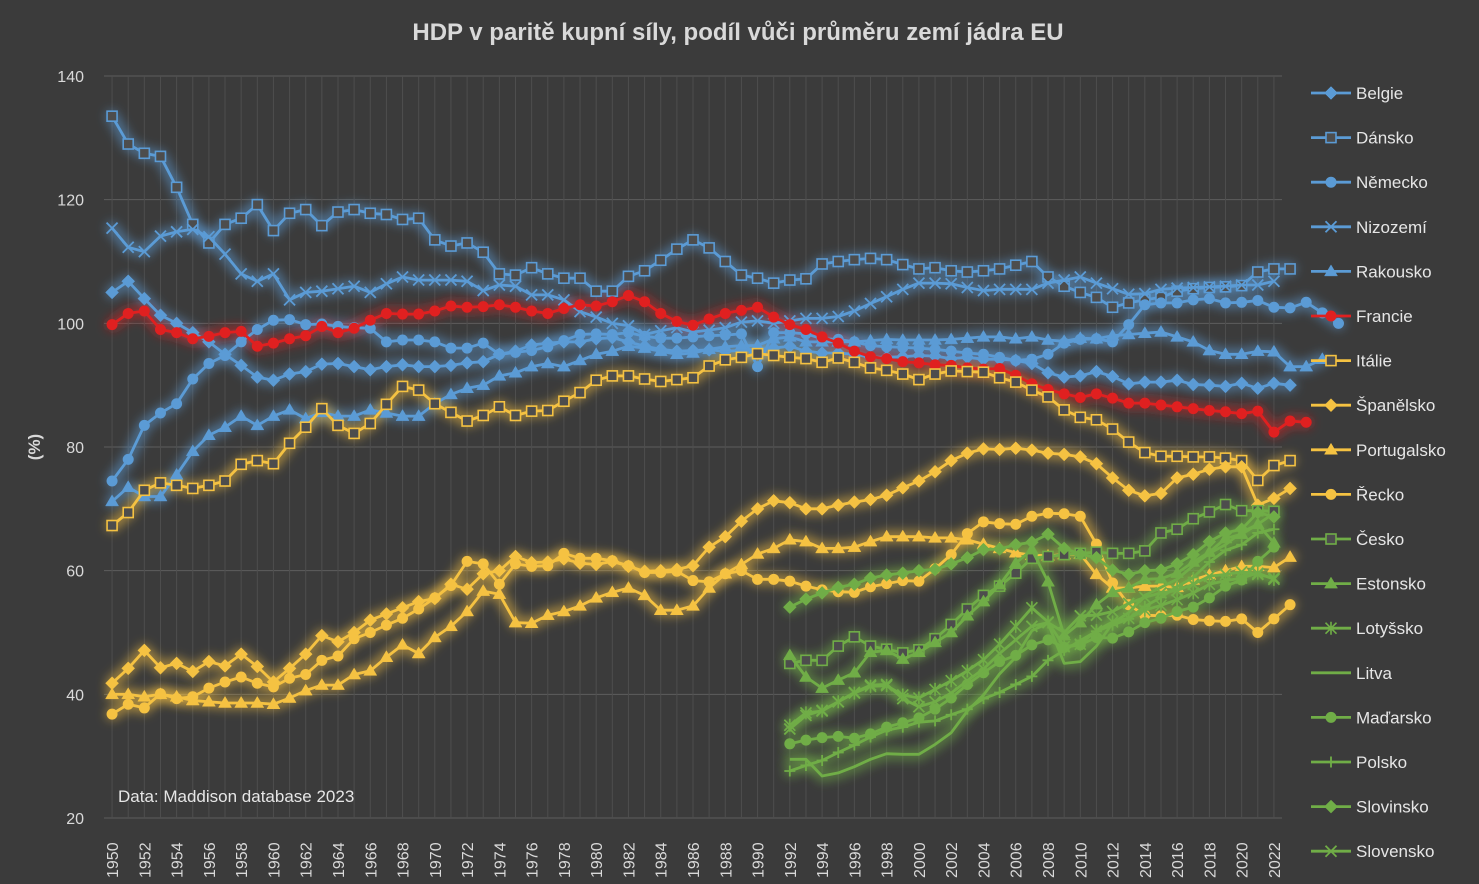 The height and width of the screenshot is (884, 1479). What do you see at coordinates (1331, 182) in the screenshot?
I see `legend-swatch-marker` at bounding box center [1331, 182].